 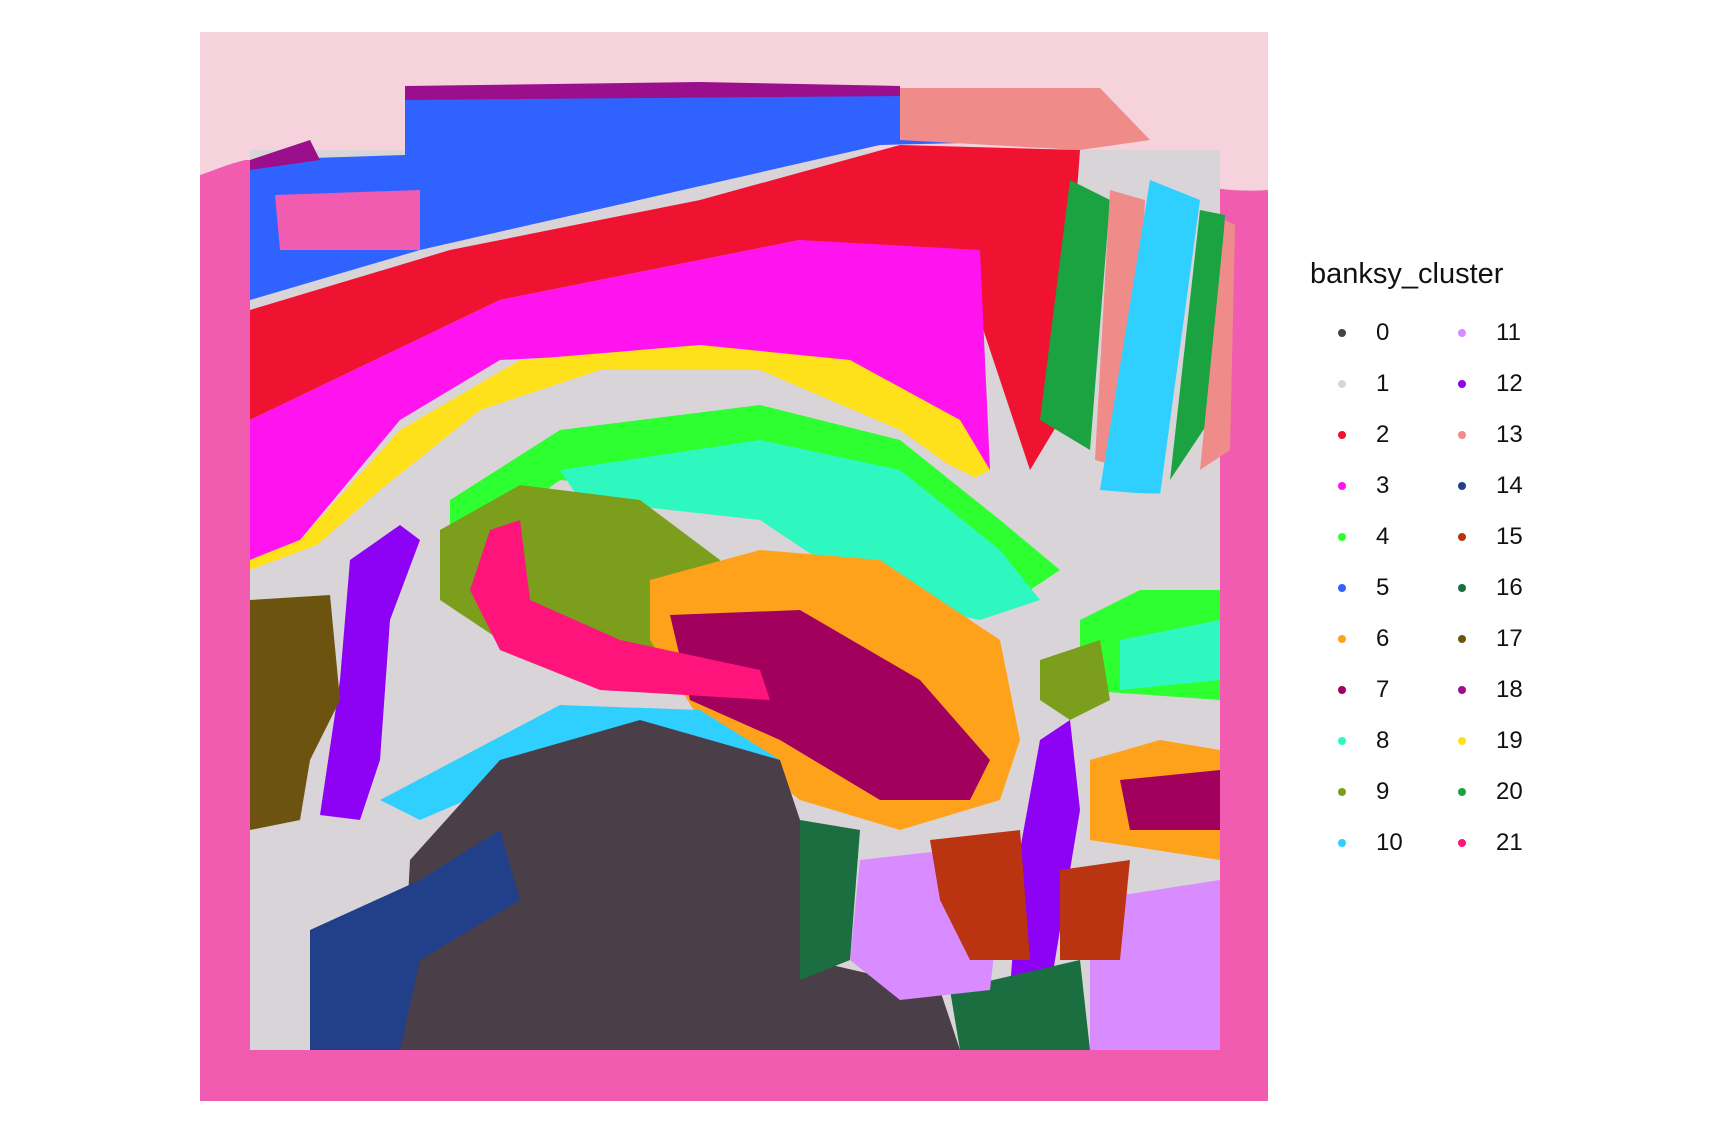 I want to click on cluster-18-left, so click(x=285, y=155).